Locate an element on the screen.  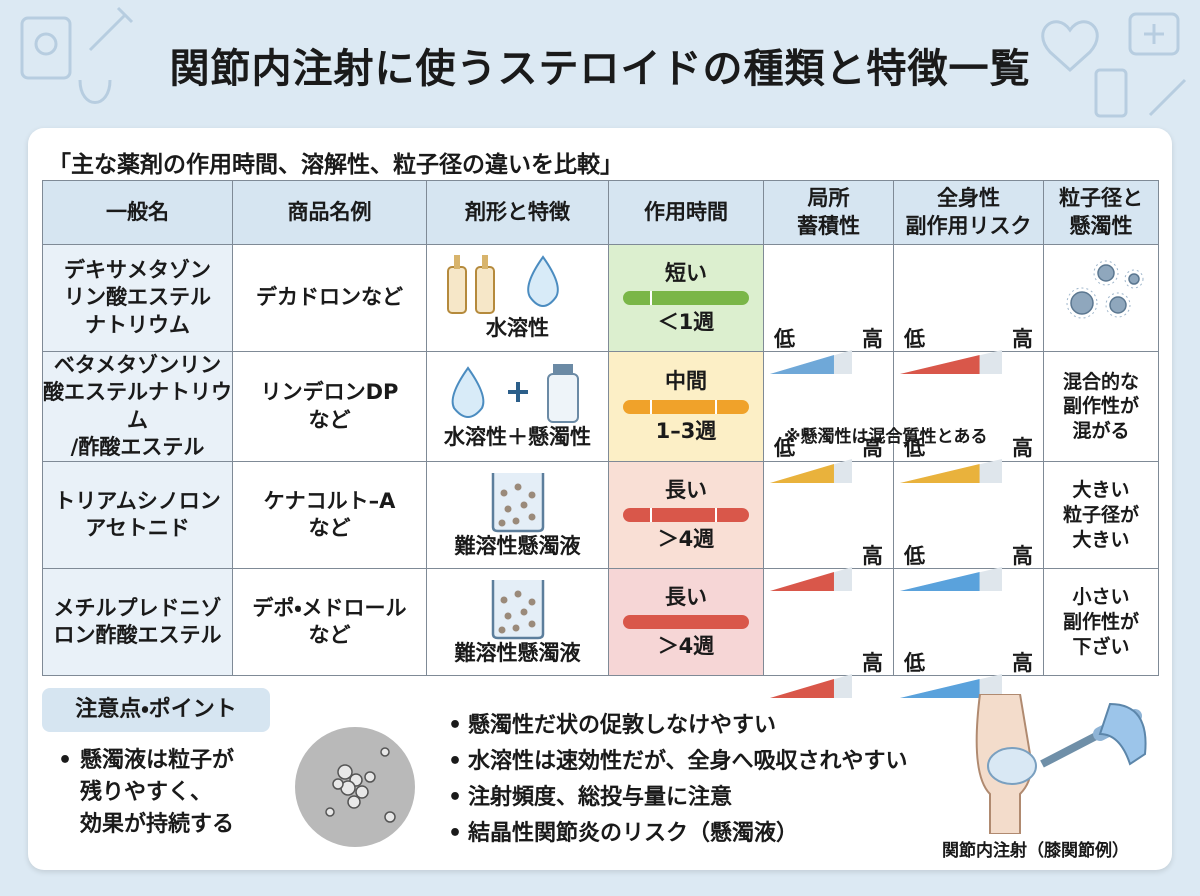
particle-icon is located at coordinates (1105, 289).